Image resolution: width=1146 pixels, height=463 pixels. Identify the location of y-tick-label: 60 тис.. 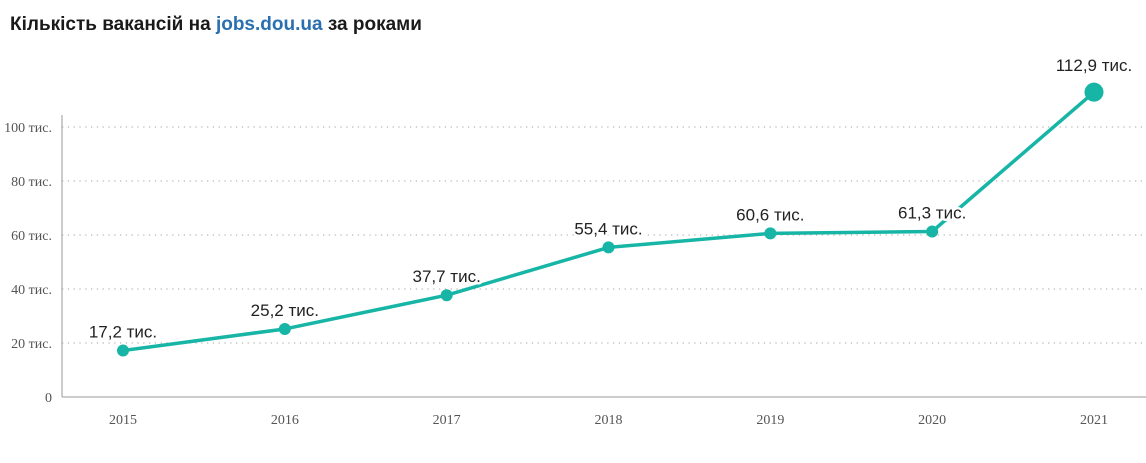
(31, 236).